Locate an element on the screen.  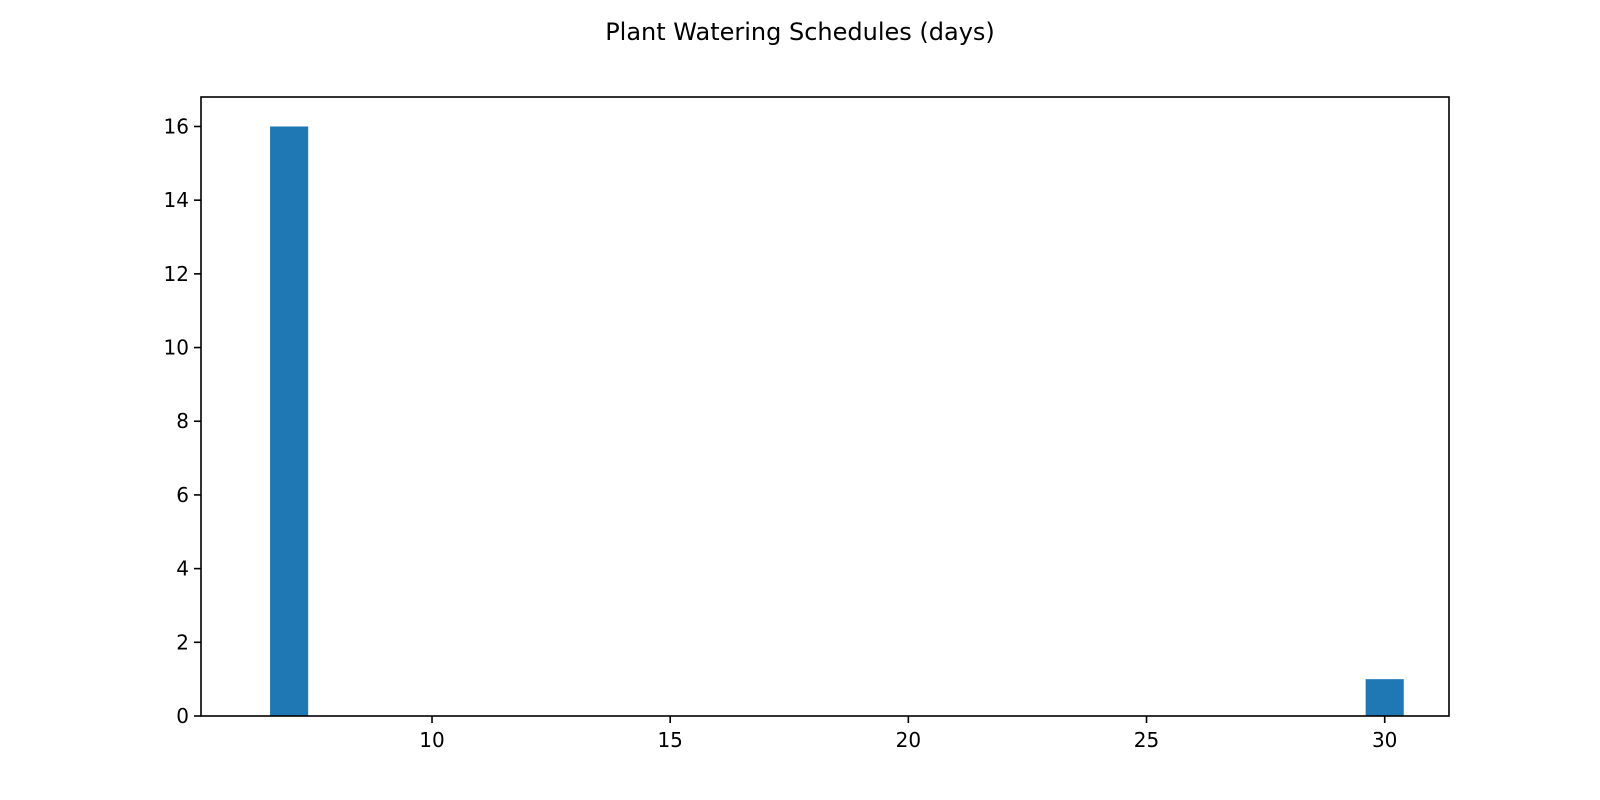
x-tick-label: 15 is located at coordinates (669, 740).